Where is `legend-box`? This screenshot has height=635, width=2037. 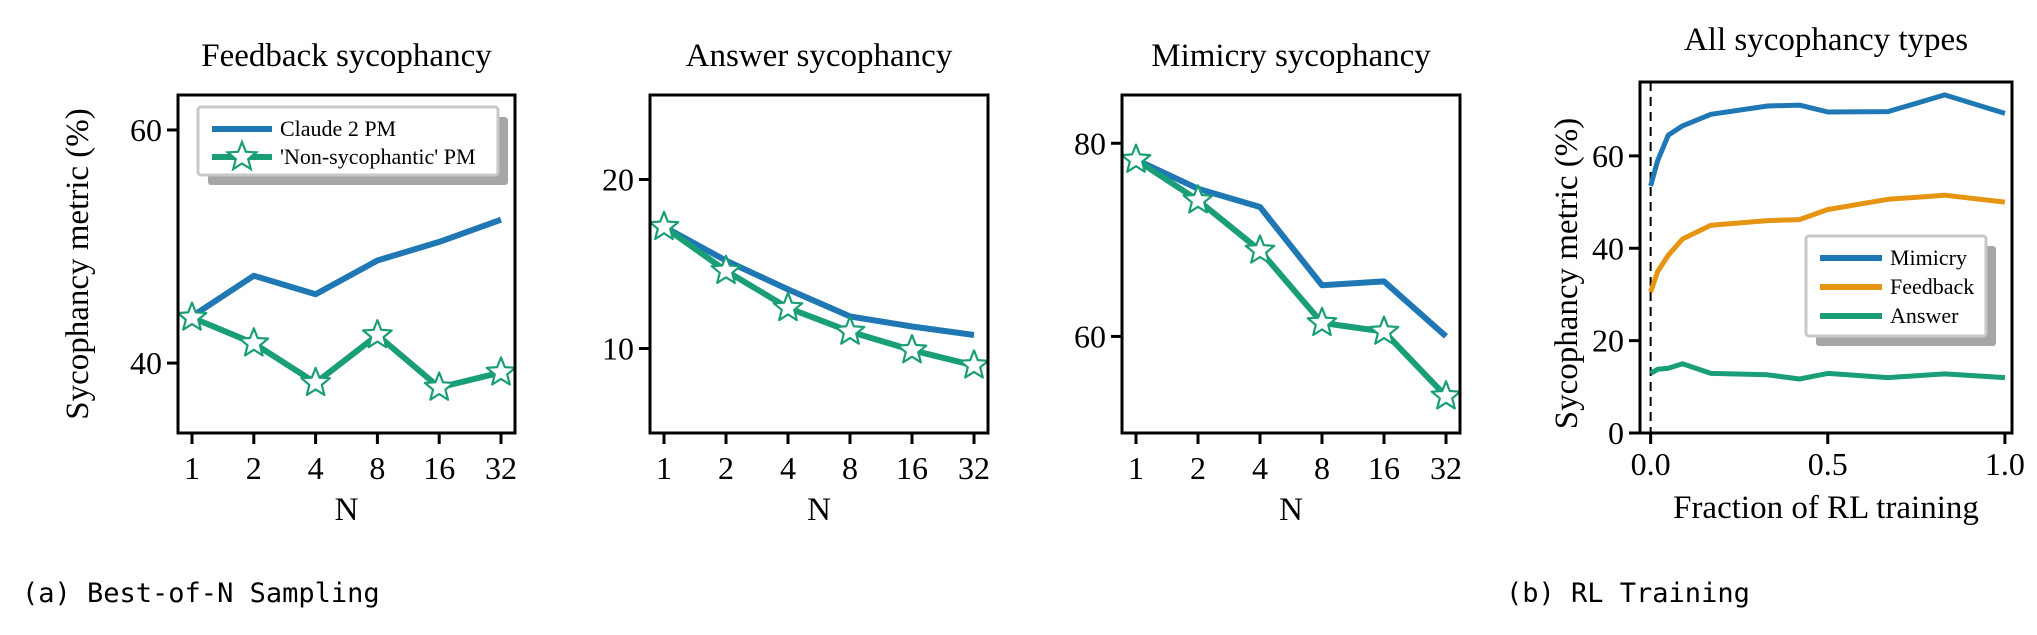
legend-box is located at coordinates (348, 141).